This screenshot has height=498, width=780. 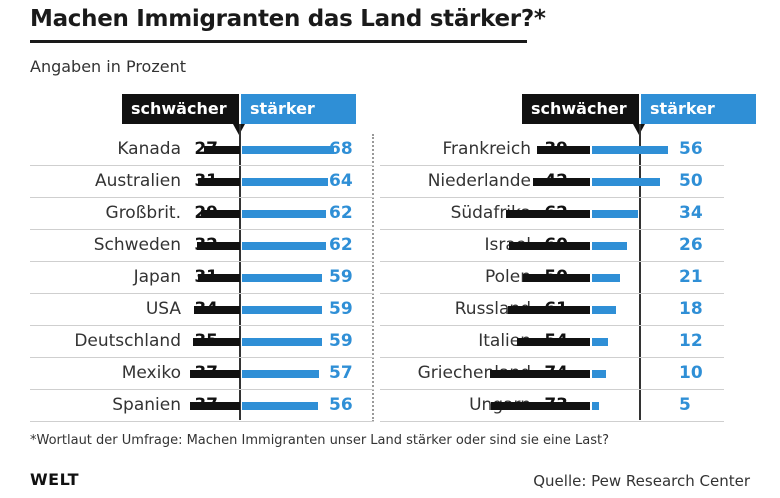 I want to click on stronger-value-label: 64, so click(x=341, y=181).